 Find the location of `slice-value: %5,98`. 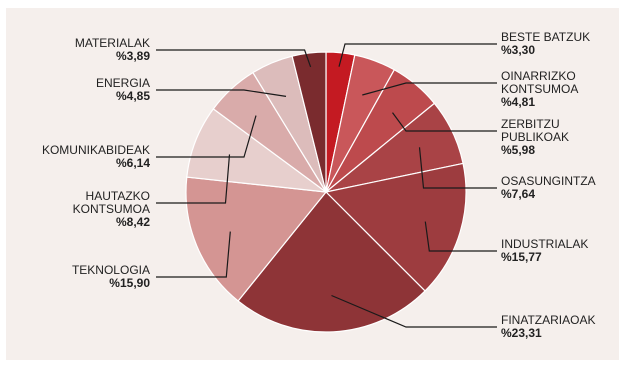

slice-value: %5,98 is located at coordinates (518, 150).